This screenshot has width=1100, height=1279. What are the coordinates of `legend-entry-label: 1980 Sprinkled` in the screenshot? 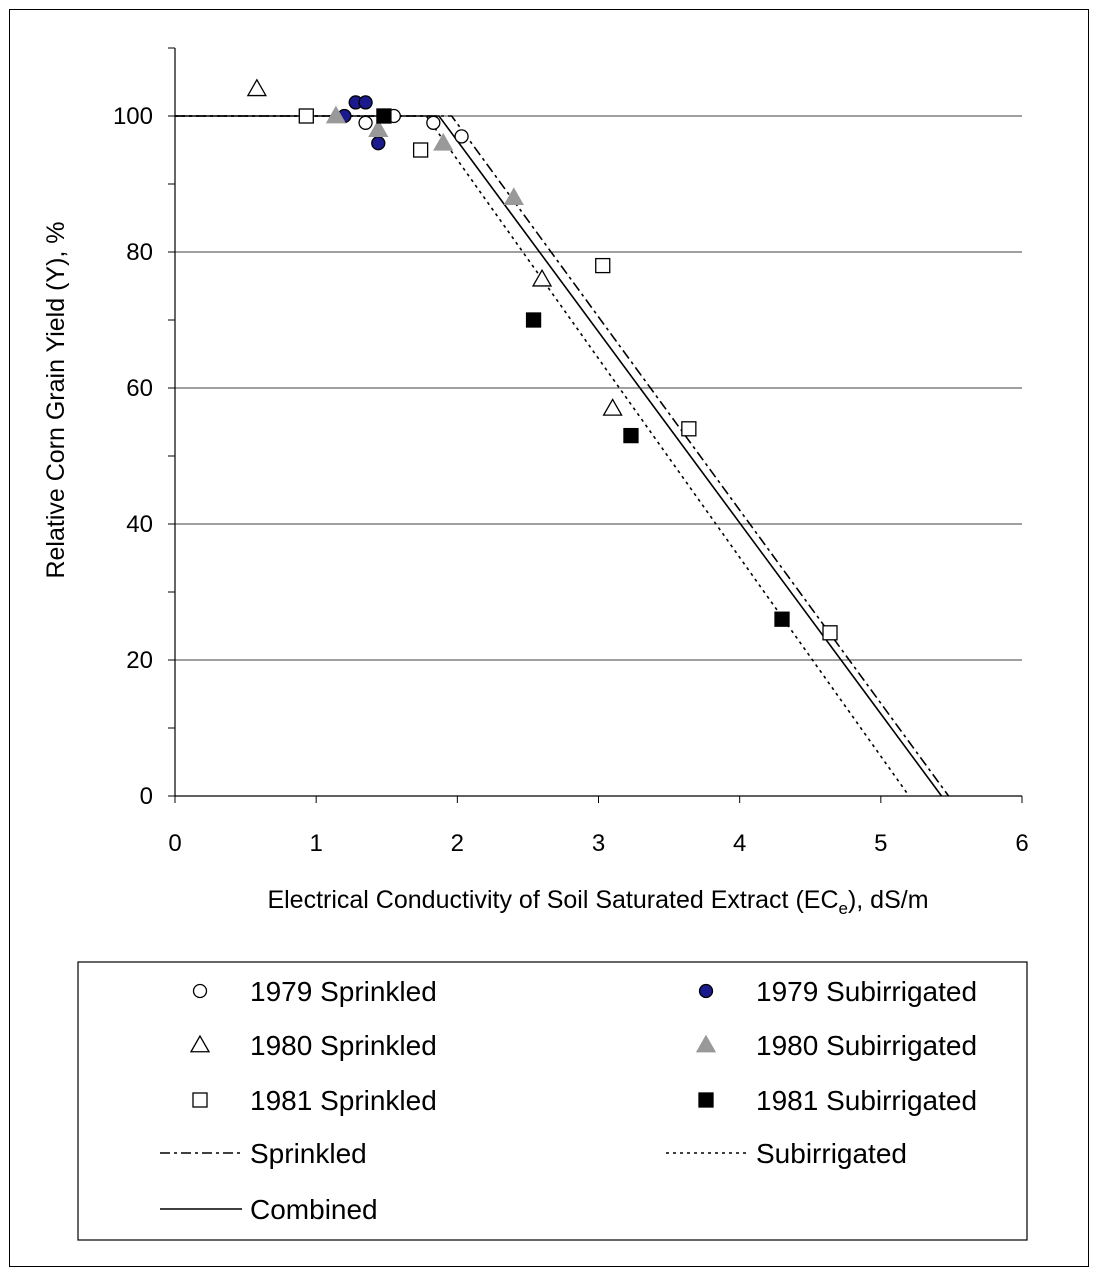 It's located at (343, 1045).